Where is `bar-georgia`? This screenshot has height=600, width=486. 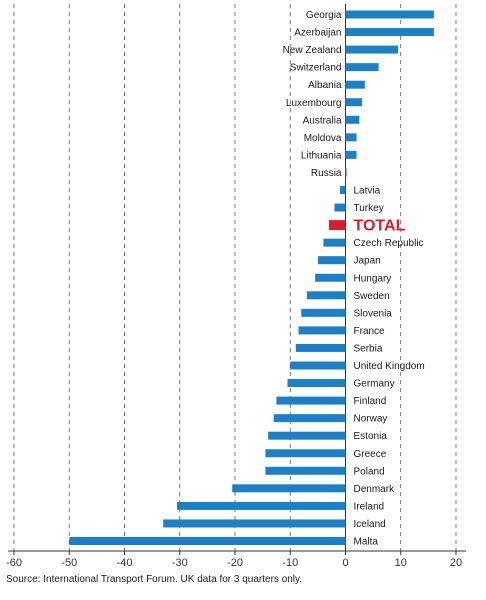 bar-georgia is located at coordinates (389, 14).